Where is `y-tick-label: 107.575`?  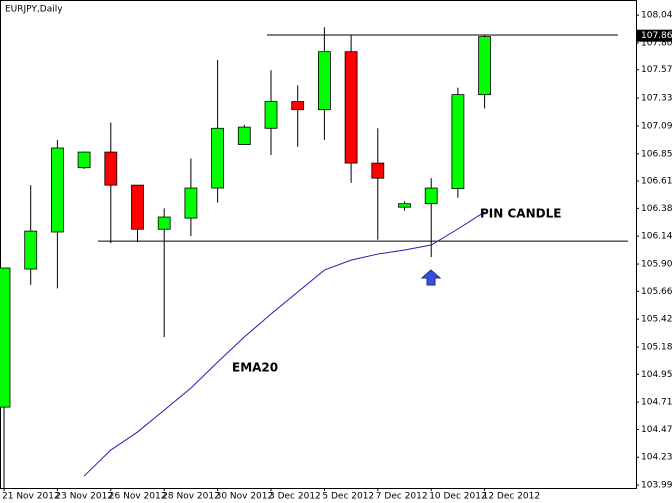
y-tick-label: 107.575 is located at coordinates (656, 70).